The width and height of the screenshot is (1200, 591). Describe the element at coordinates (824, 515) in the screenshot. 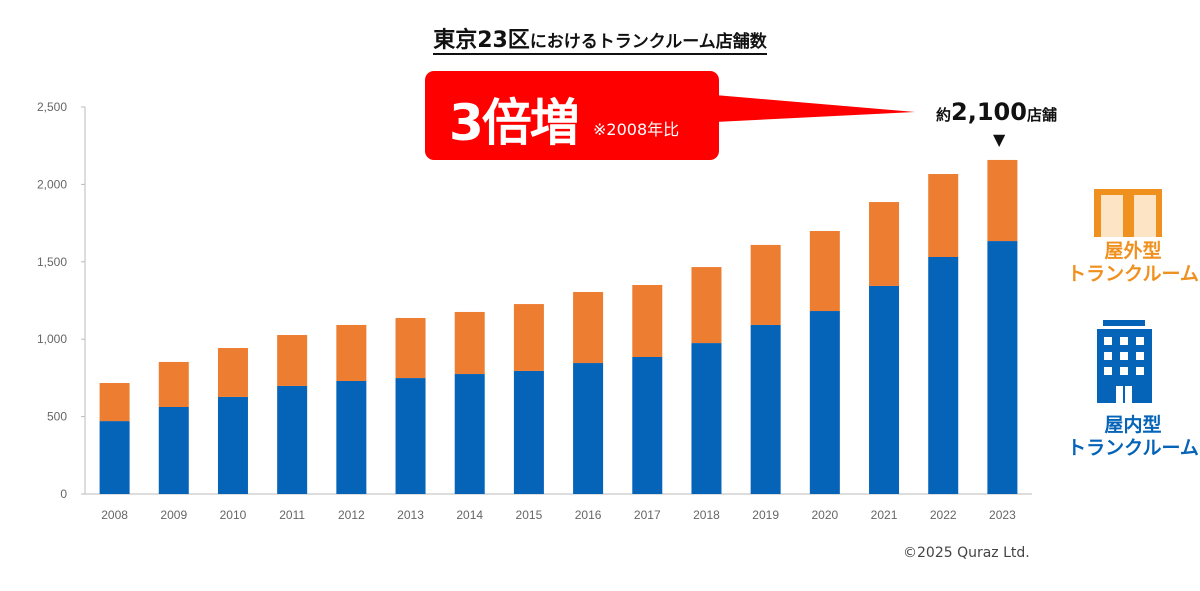

I see `x-tick-label: 2020` at that location.